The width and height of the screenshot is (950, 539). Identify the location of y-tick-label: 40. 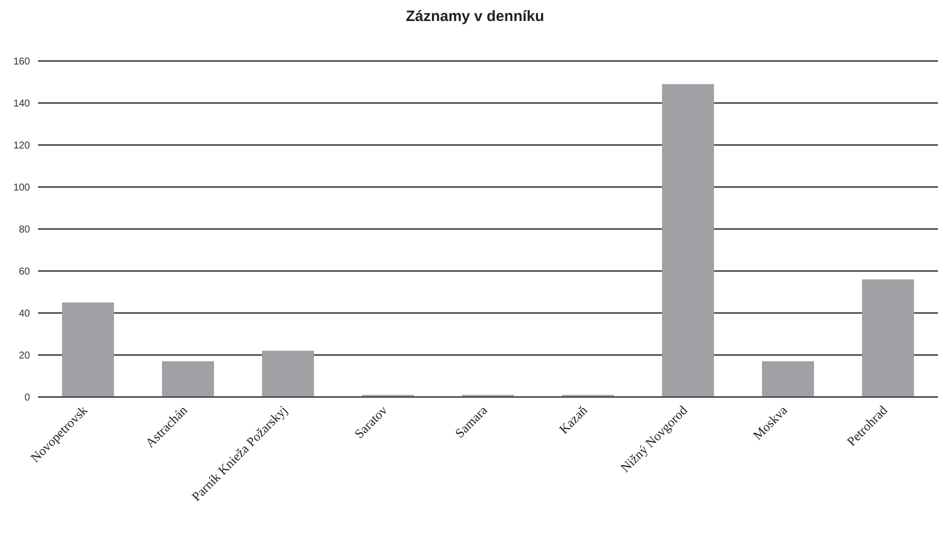
(24, 314).